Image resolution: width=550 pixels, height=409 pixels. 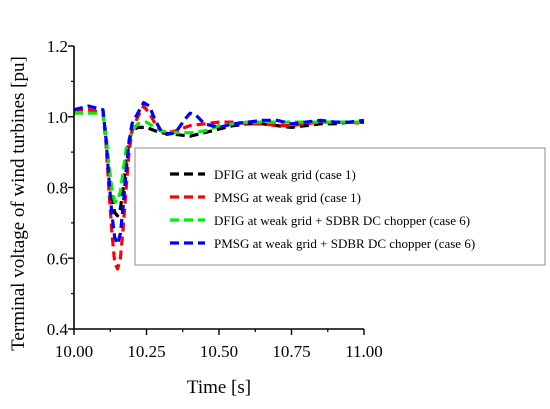 I want to click on legend-label-1: DFIG at weak grid (case 1), so click(x=285, y=174).